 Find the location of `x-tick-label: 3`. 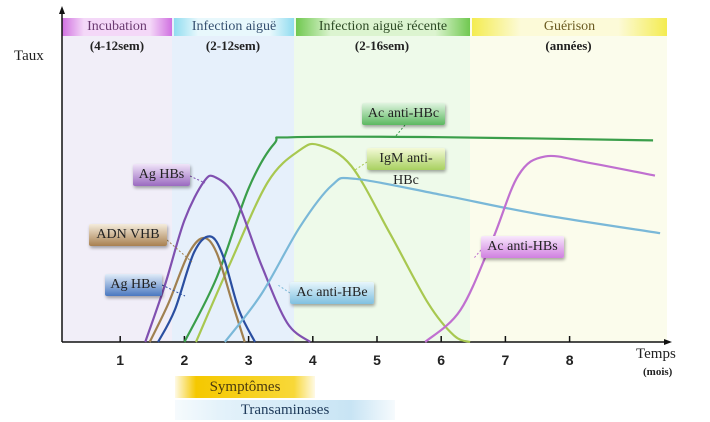

x-tick-label: 3 is located at coordinates (248, 360).